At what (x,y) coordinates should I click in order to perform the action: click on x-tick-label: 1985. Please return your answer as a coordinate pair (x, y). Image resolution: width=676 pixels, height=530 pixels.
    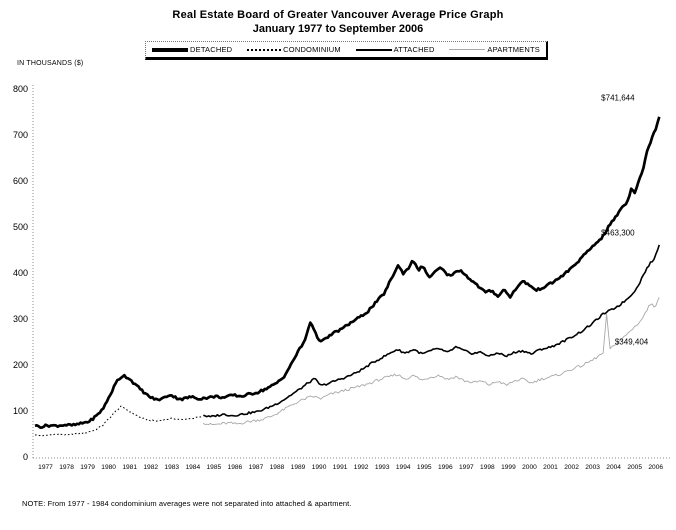
    Looking at the image, I should click on (214, 467).